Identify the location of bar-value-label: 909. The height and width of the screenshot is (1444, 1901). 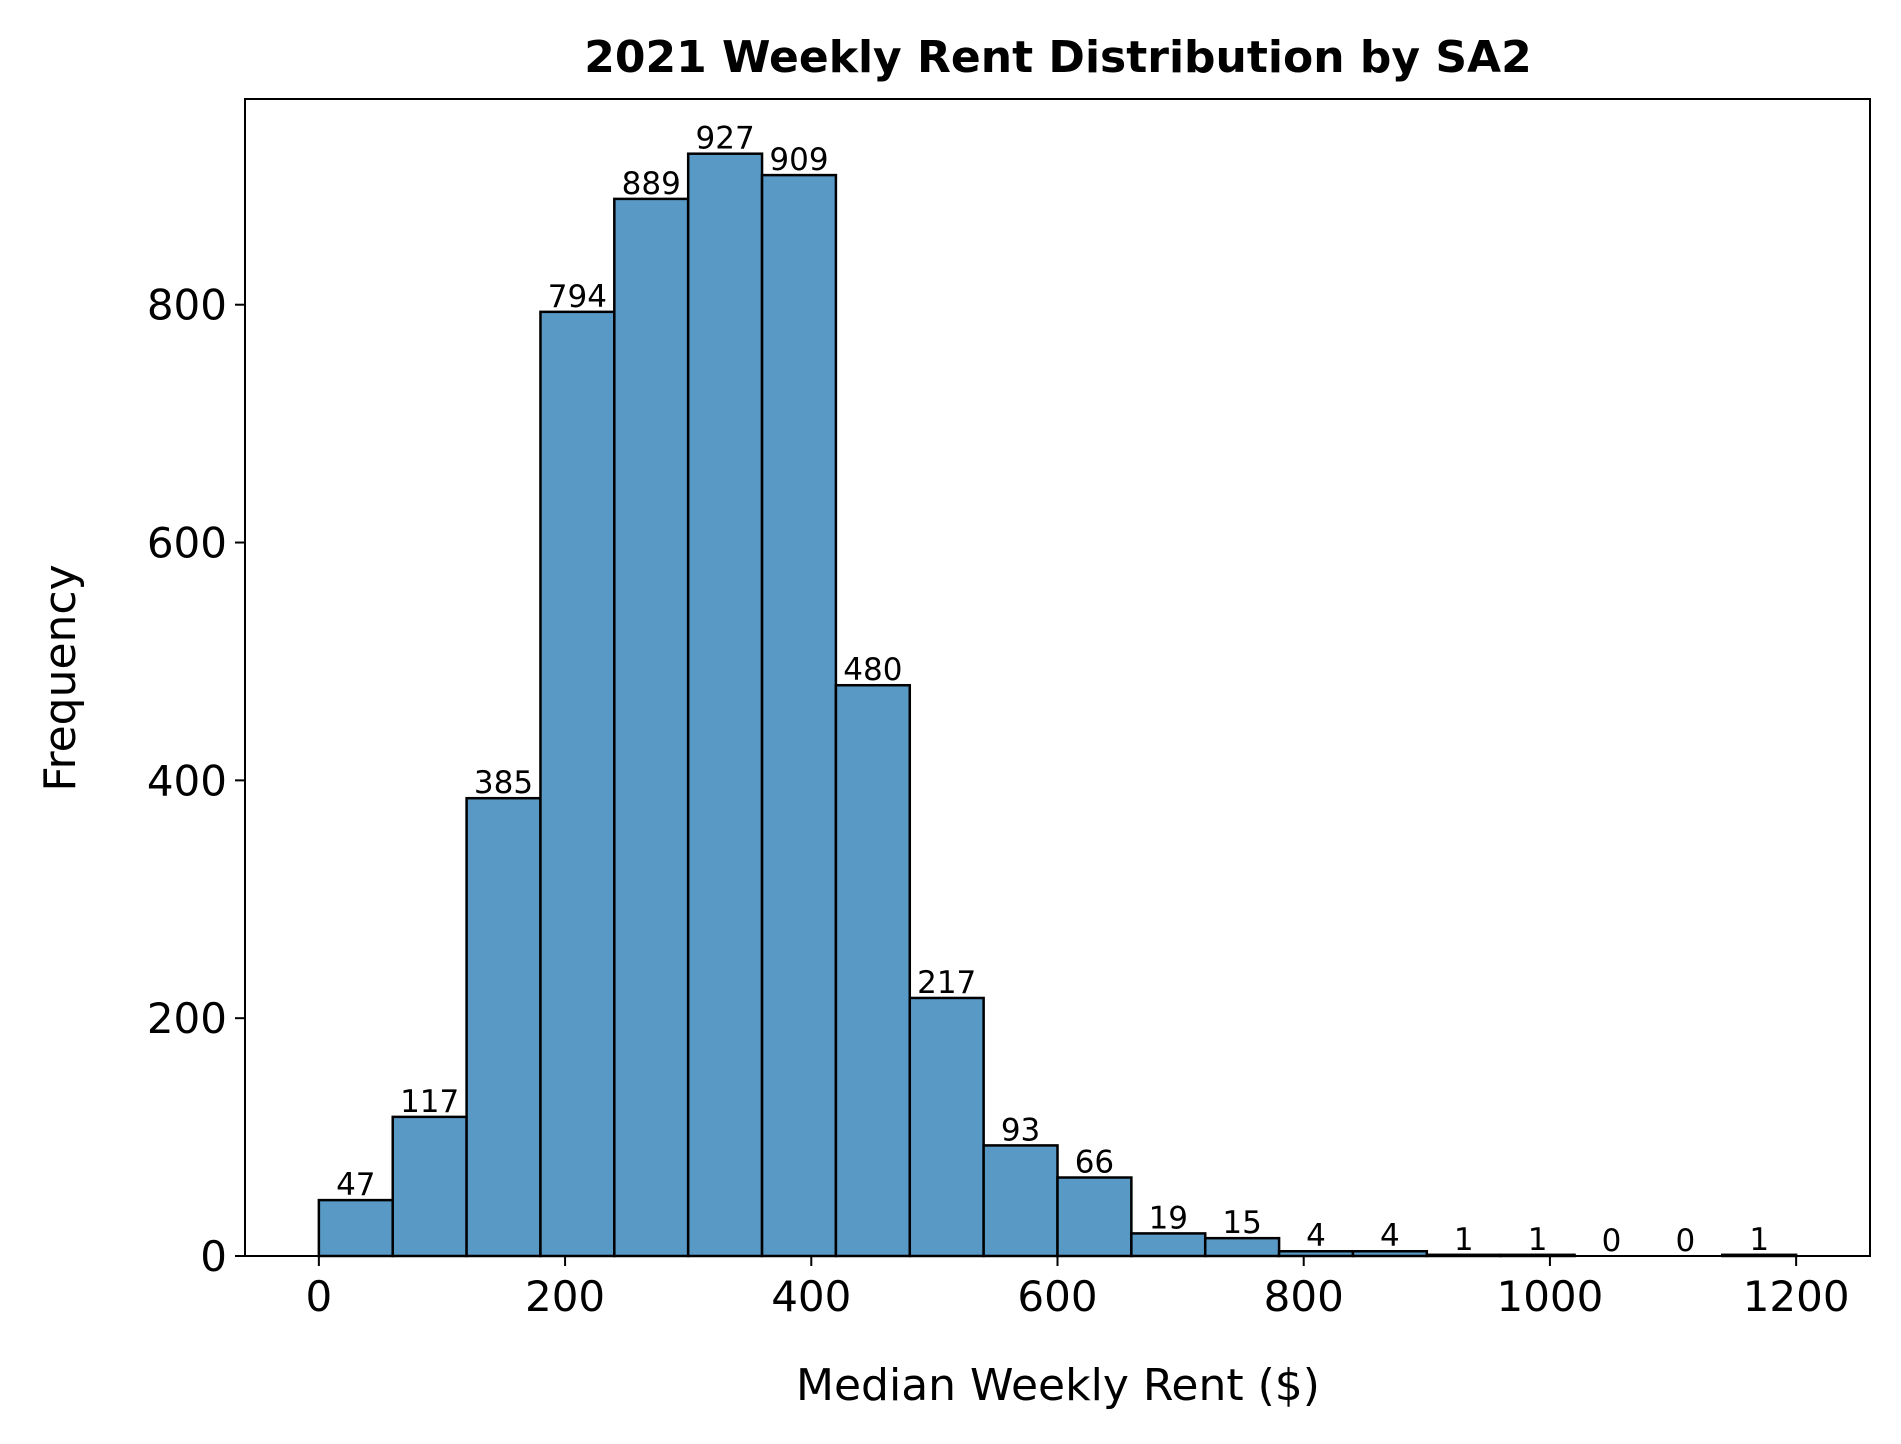
(798, 160).